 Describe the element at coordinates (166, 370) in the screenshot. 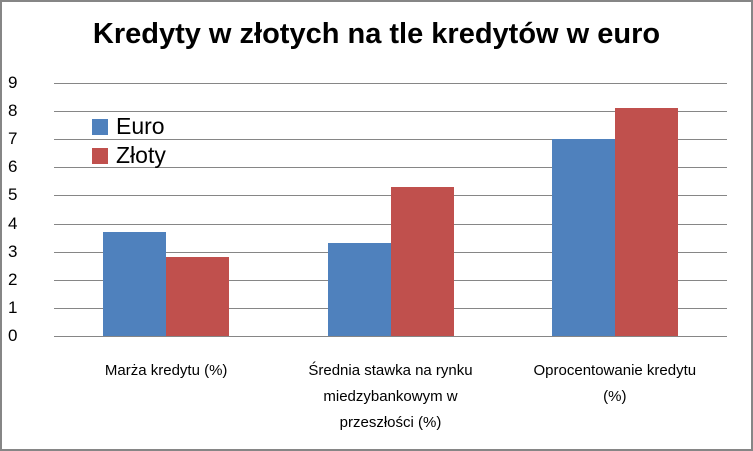

I see `x-tick-label: Marża kredytu (%)` at that location.